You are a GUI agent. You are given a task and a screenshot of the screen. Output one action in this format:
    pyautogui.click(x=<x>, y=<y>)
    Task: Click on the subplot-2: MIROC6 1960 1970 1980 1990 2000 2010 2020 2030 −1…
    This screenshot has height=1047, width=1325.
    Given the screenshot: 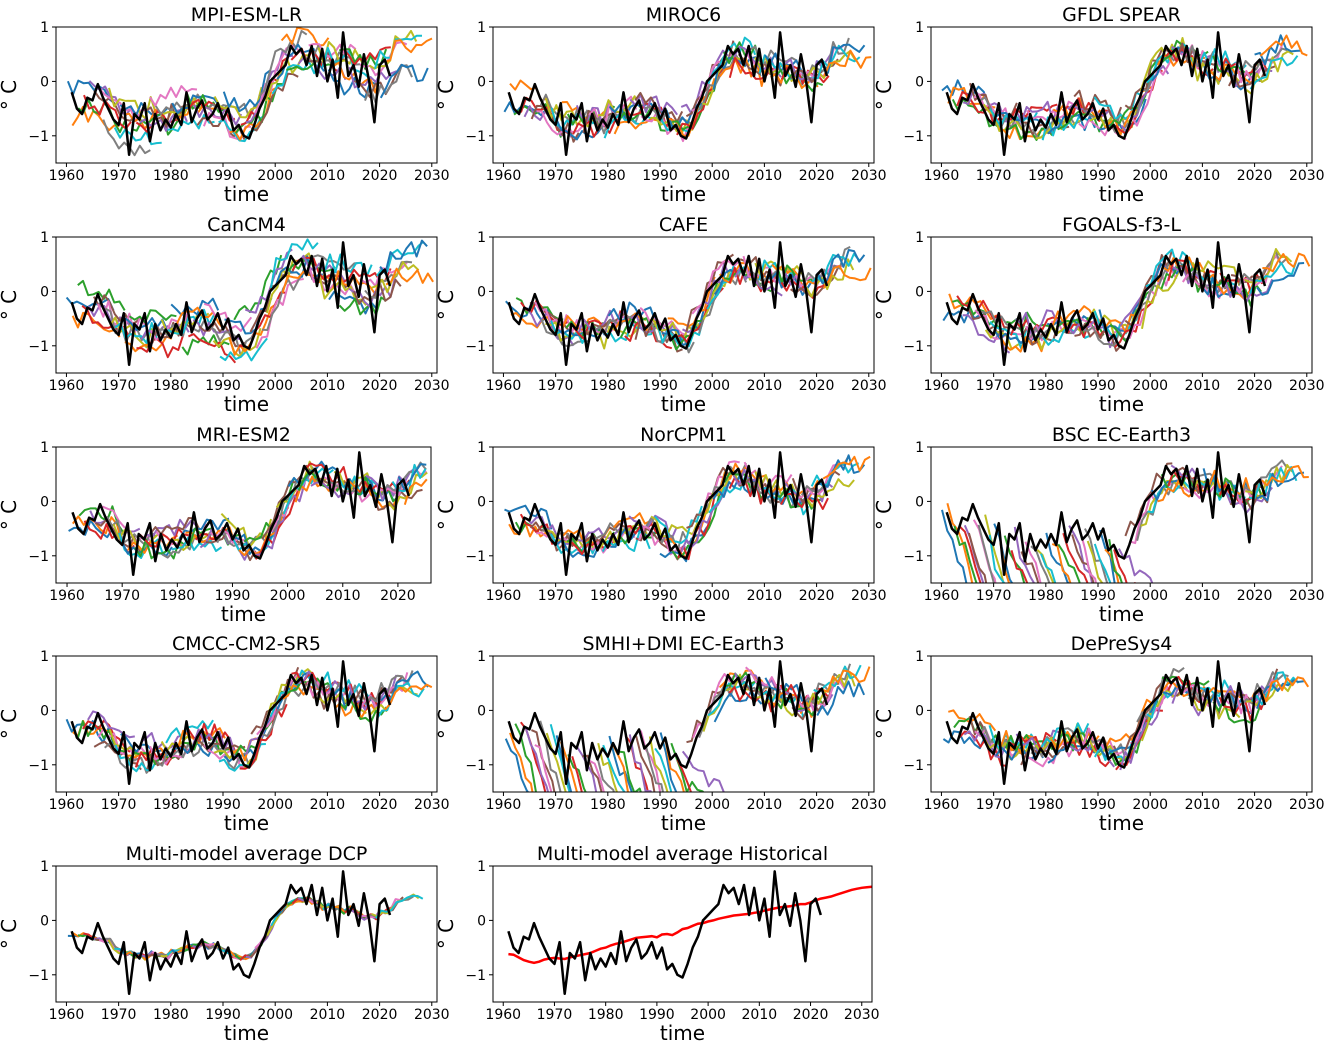 What is the action you would take?
    pyautogui.click(x=660, y=105)
    